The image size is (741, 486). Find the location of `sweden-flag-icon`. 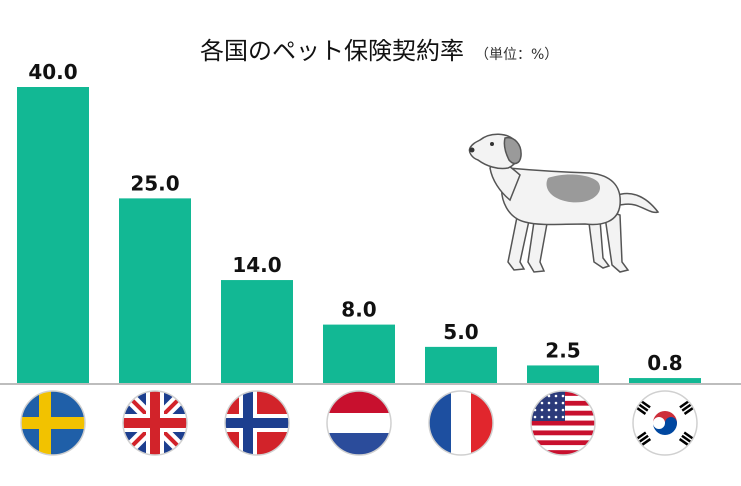

sweden-flag-icon is located at coordinates (53, 423).